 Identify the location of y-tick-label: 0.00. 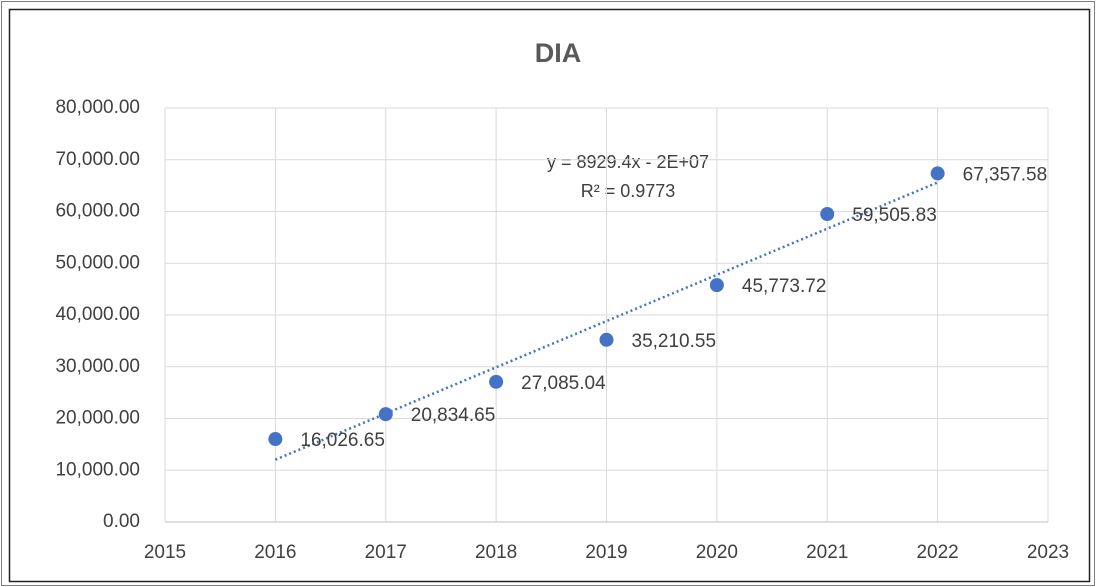
(121, 521).